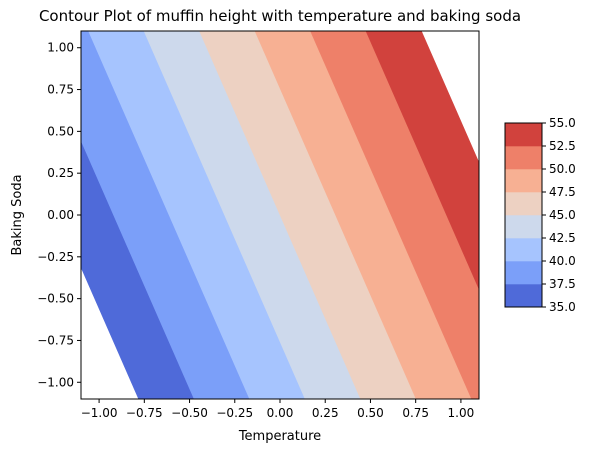 Image resolution: width=591 pixels, height=453 pixels. I want to click on y-tick-label: 0.00, so click(60, 215).